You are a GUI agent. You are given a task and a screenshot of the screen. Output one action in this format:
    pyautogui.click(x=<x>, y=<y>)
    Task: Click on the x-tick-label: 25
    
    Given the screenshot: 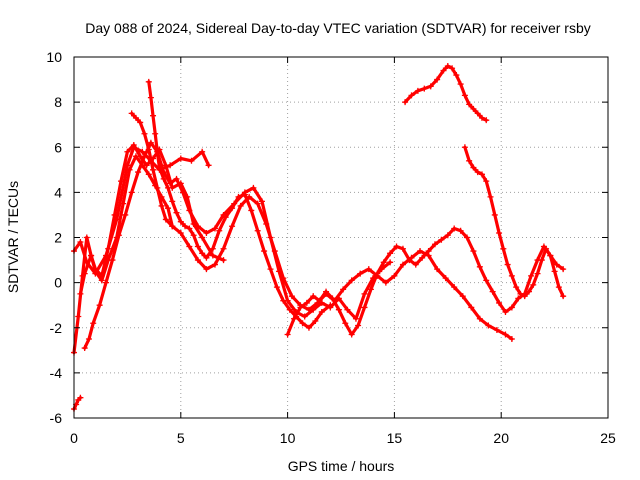 What is the action you would take?
    pyautogui.click(x=608, y=438)
    